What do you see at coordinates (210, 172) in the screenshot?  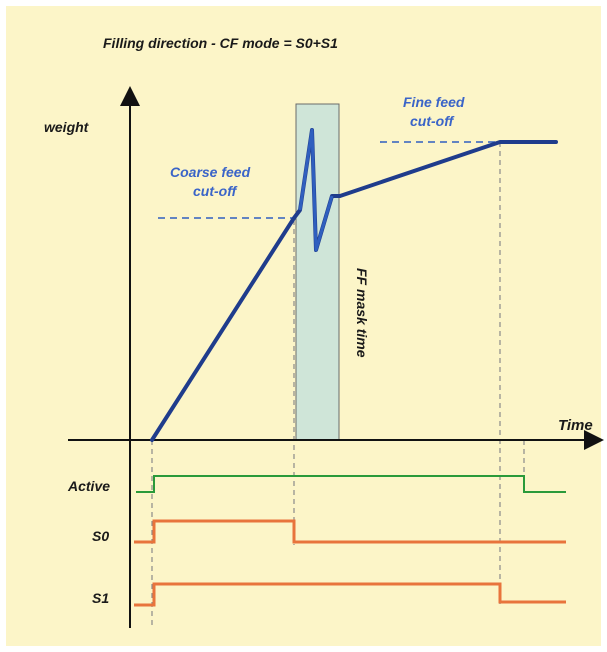 I see `coarse-feed-label-line1: Coarse feed` at bounding box center [210, 172].